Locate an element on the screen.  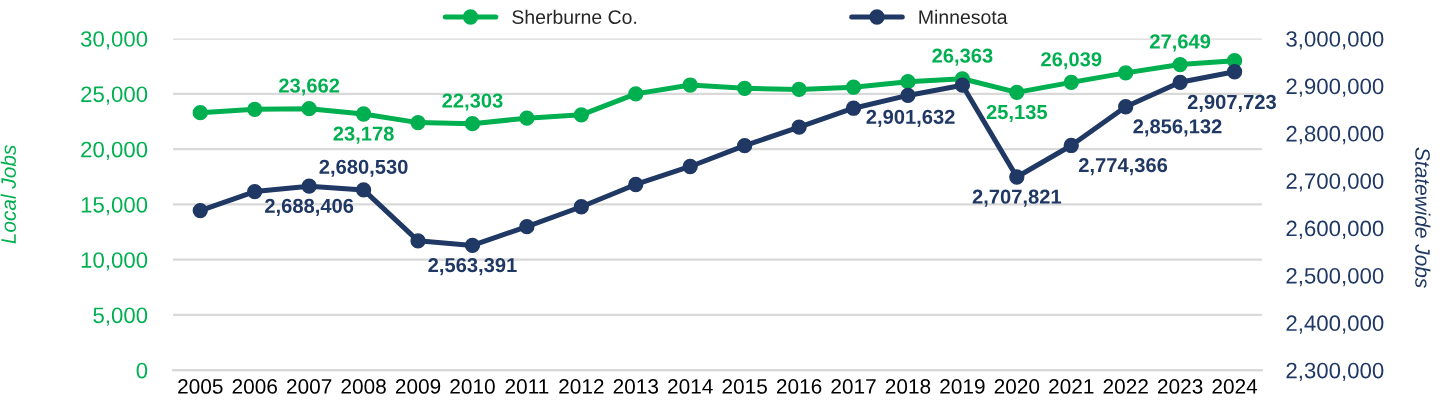
y-tick-label: 25,000 is located at coordinates (114, 95).